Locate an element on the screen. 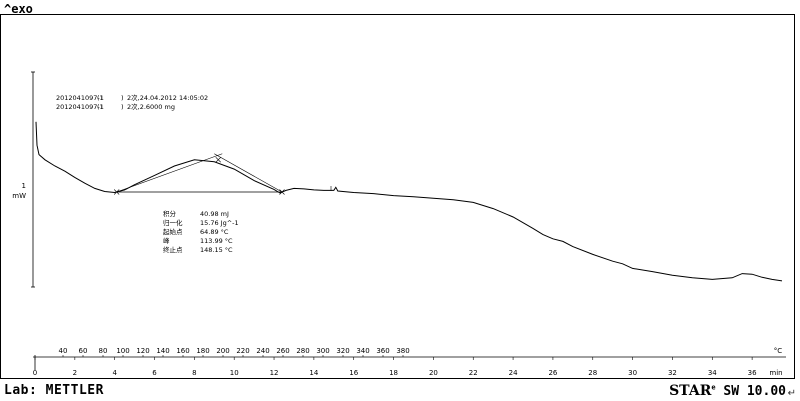 This screenshot has height=401, width=800. time-tick-label: 14 is located at coordinates (313, 373).